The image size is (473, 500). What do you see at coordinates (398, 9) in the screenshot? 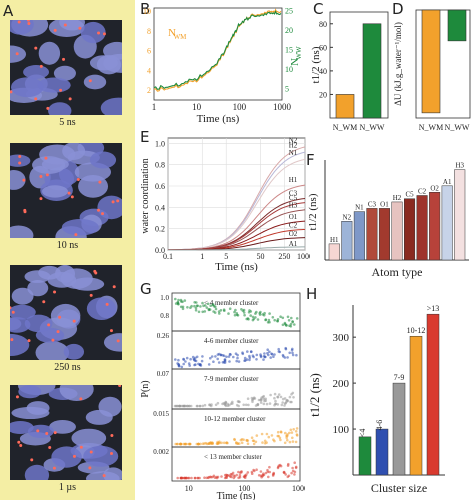
I see `panel-d-label: D` at bounding box center [398, 9].